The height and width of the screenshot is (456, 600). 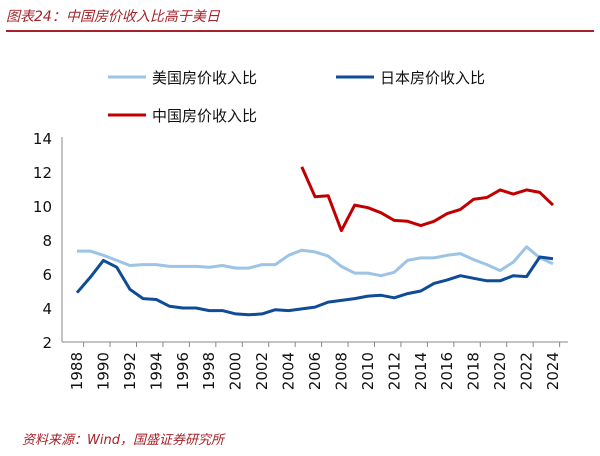 I want to click on y-tick-label: 6, so click(x=47, y=275).